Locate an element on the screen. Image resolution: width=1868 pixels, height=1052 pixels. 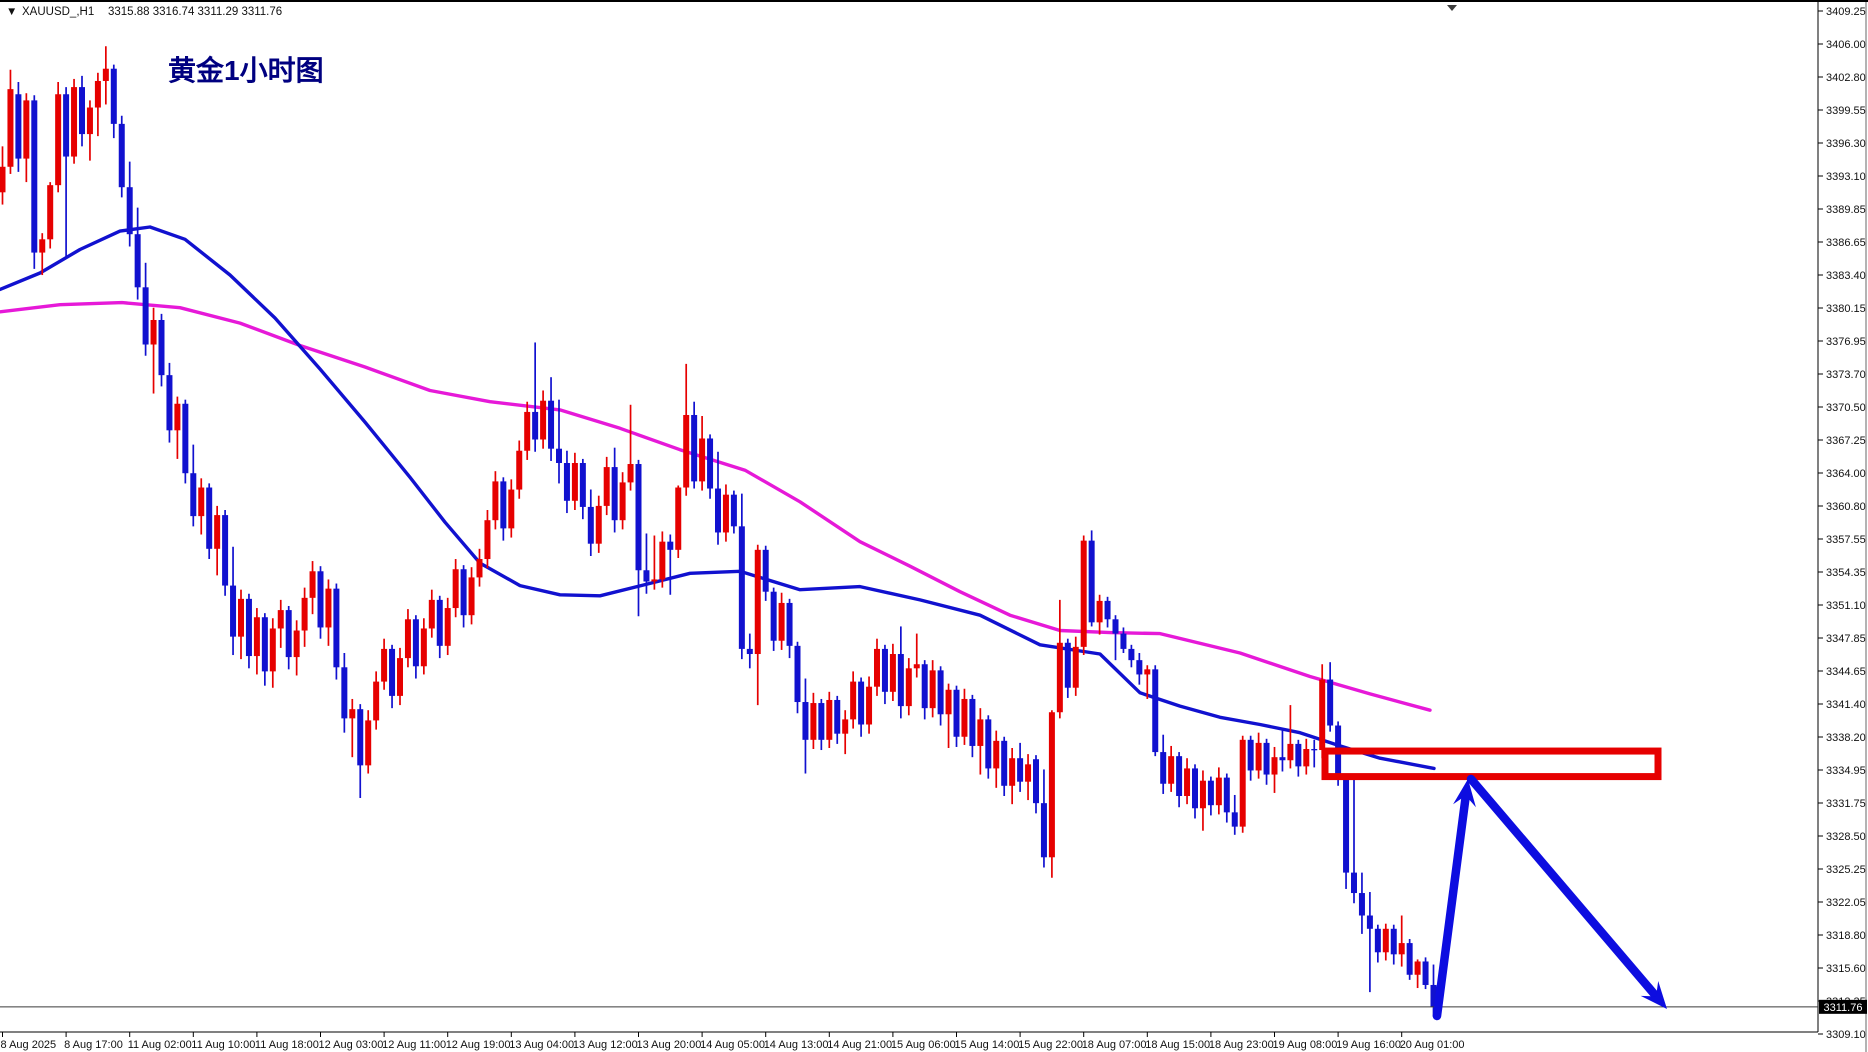
price-tick-label: 3315.60 is located at coordinates (1846, 969).